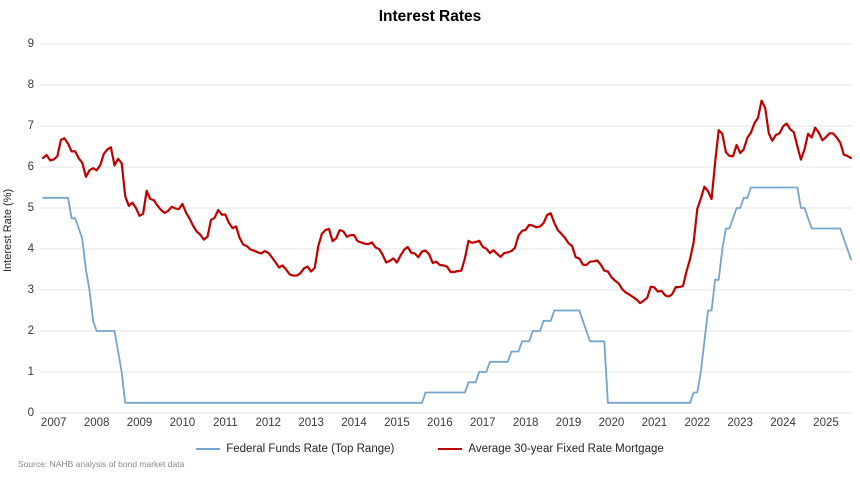  What do you see at coordinates (208, 449) in the screenshot?
I see `fed-funds-line-icon` at bounding box center [208, 449].